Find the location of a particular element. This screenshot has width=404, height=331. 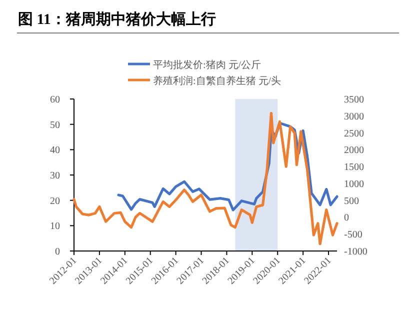

y2-tick-label: 0 is located at coordinates (346, 218).